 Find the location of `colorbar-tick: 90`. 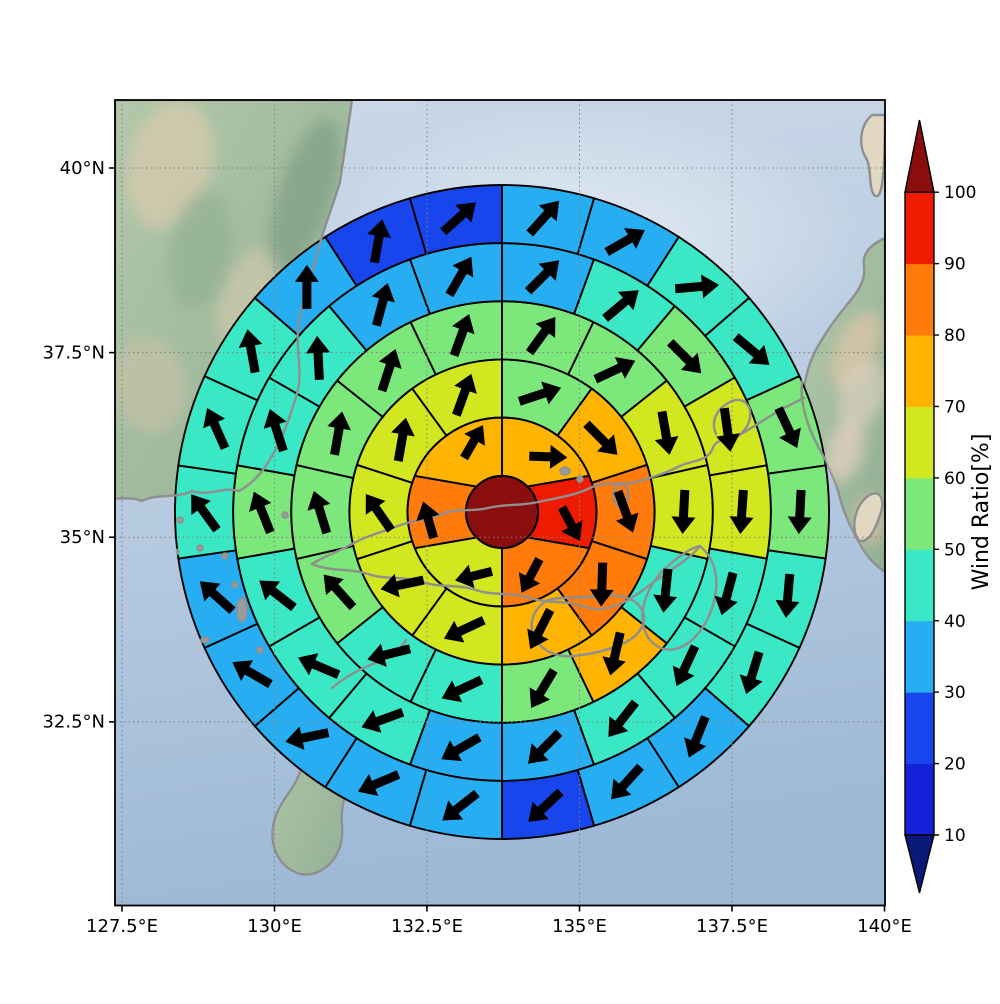

colorbar-tick: 90 is located at coordinates (955, 265).